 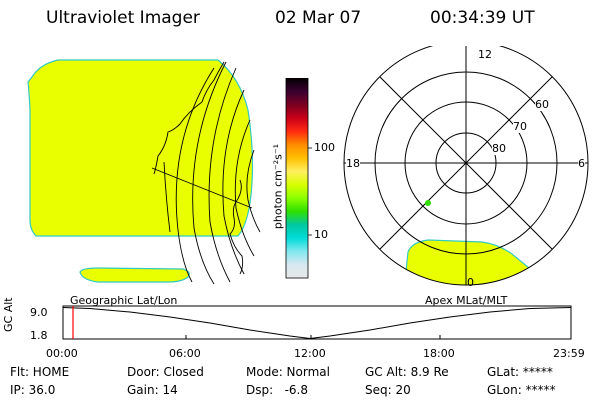 I want to click on mlat-label-80: 80, so click(x=499, y=148).